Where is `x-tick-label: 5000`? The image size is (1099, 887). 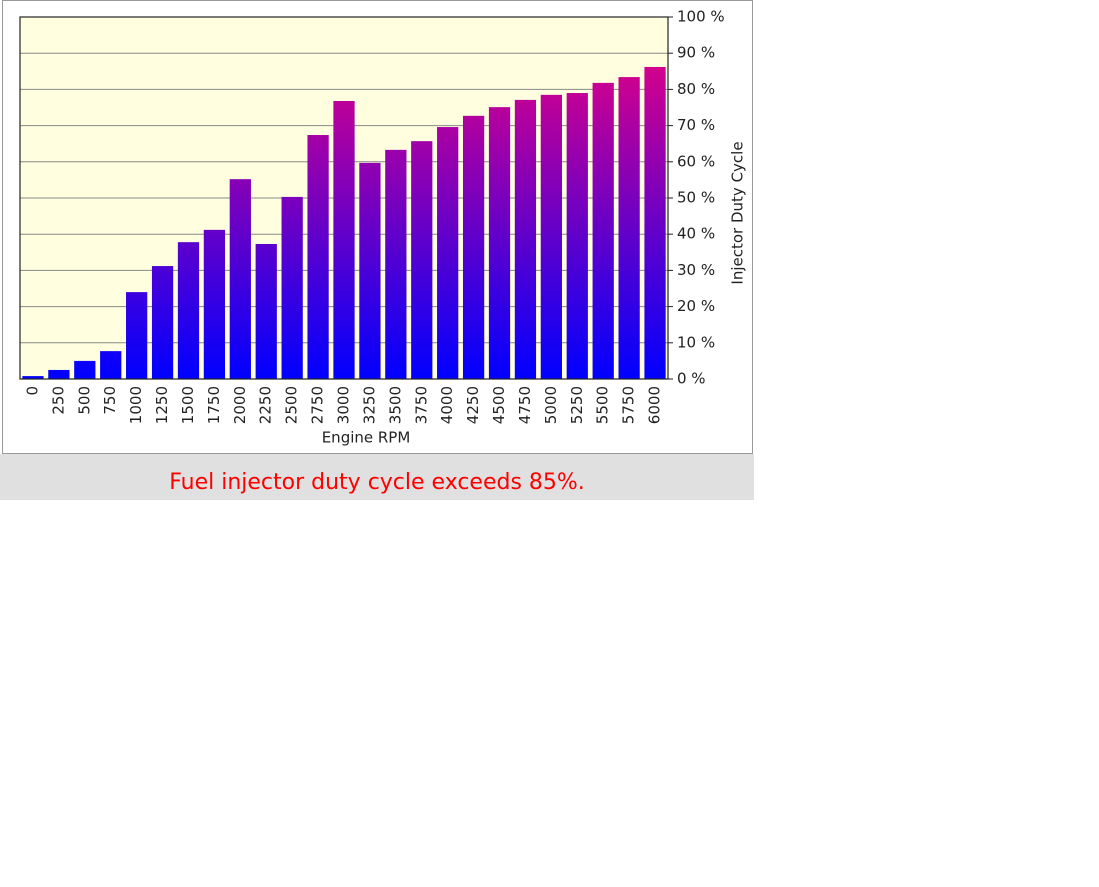 x-tick-label: 5000 is located at coordinates (551, 405).